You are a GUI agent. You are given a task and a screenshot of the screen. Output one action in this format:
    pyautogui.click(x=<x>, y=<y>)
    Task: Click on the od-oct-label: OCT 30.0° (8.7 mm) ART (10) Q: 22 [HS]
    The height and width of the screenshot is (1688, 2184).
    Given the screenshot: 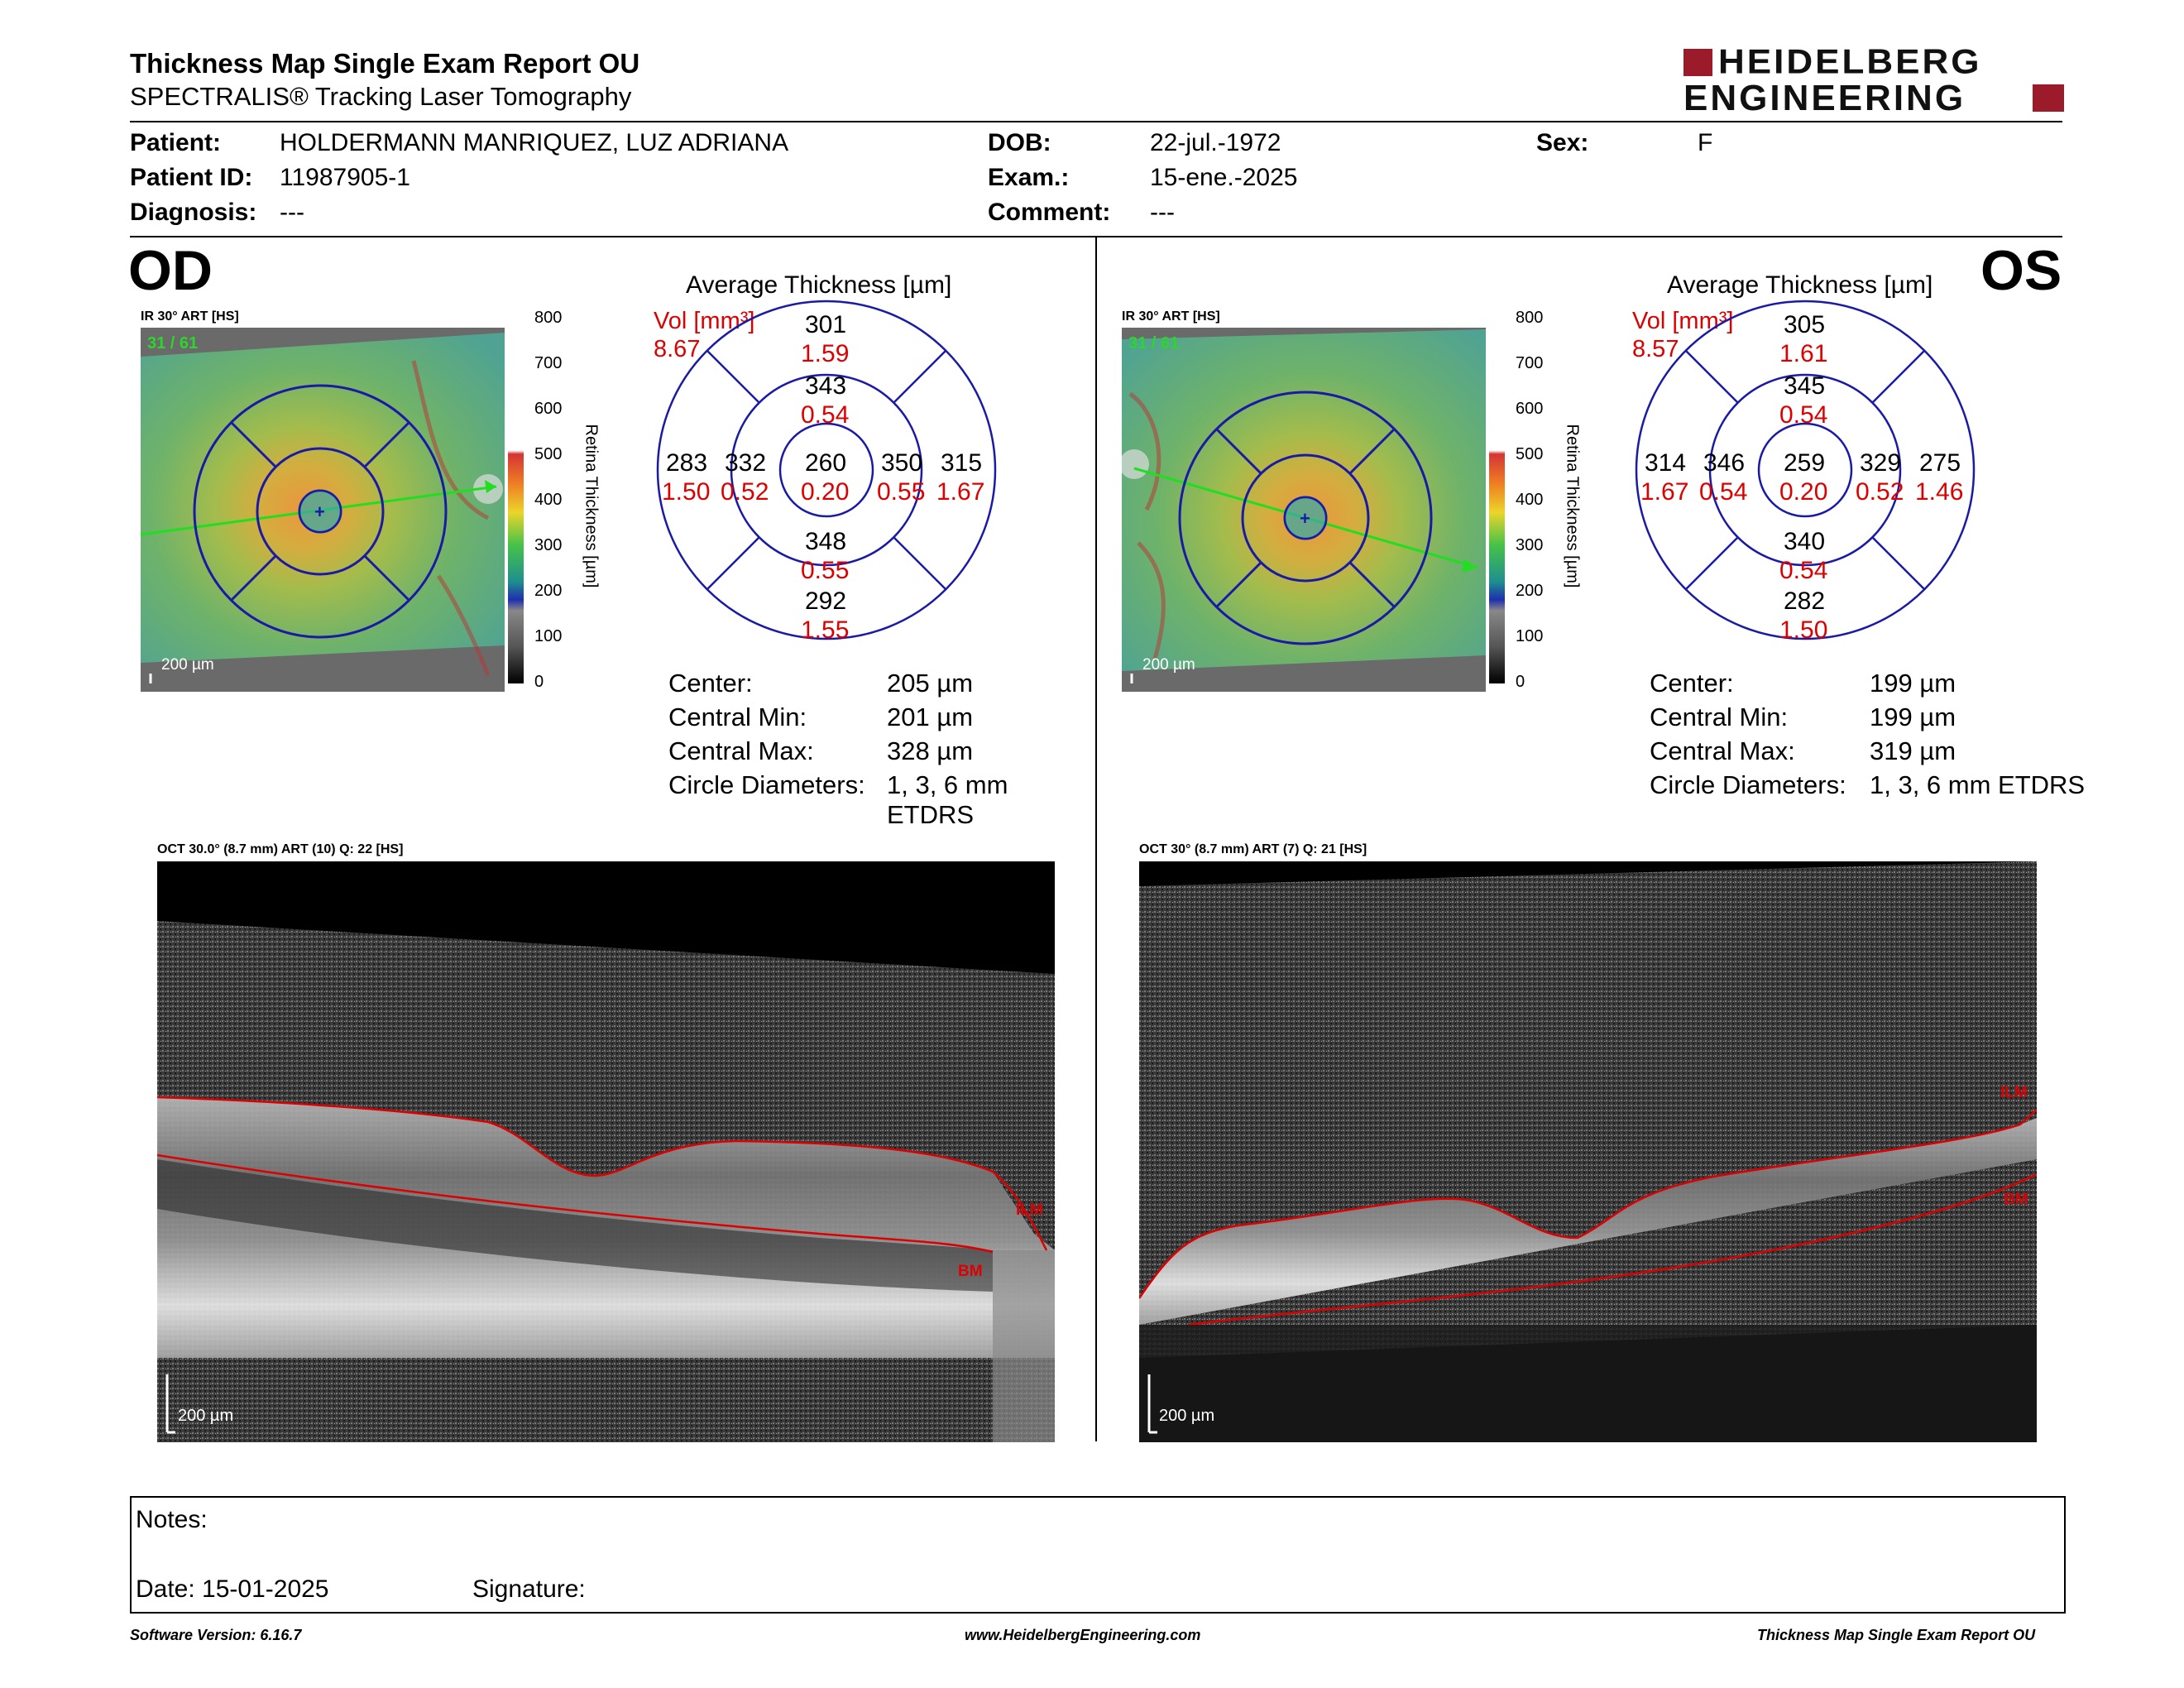 What is the action you would take?
    pyautogui.click(x=280, y=849)
    